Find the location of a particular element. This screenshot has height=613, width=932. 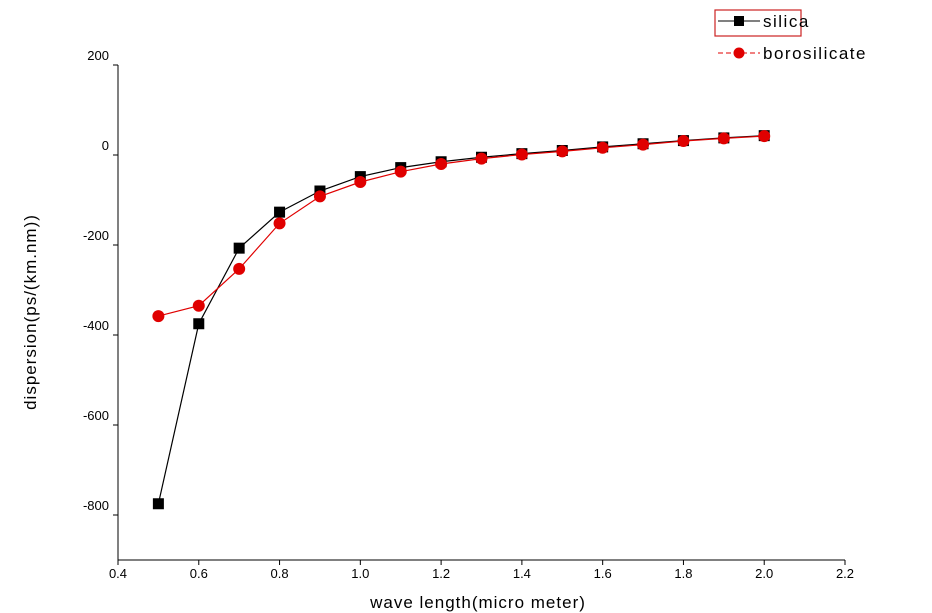

y-tick-label: -600 is located at coordinates (96, 415).